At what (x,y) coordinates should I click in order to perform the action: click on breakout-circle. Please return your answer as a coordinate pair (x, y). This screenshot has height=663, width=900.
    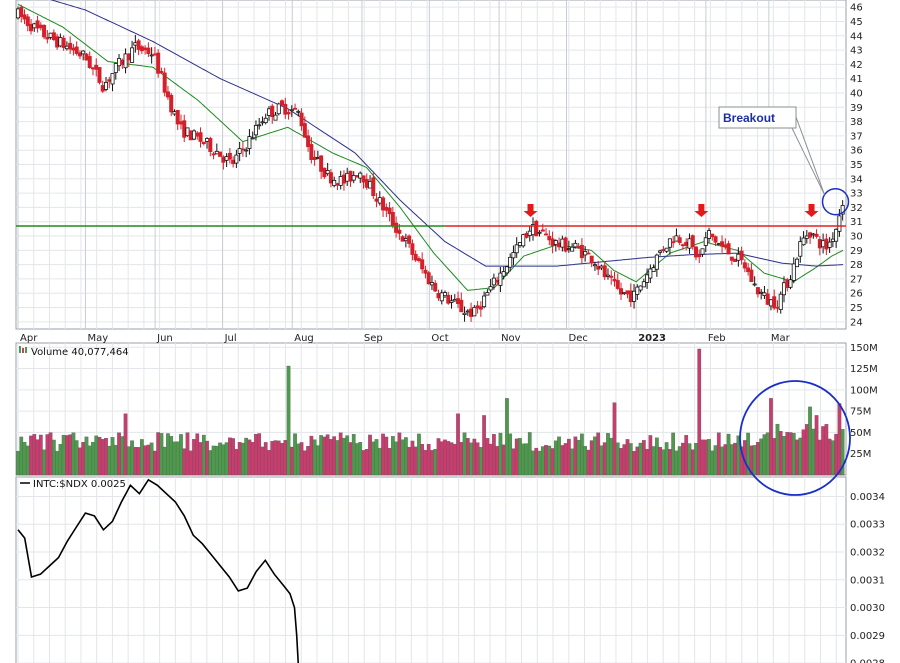
    Looking at the image, I should click on (835, 201).